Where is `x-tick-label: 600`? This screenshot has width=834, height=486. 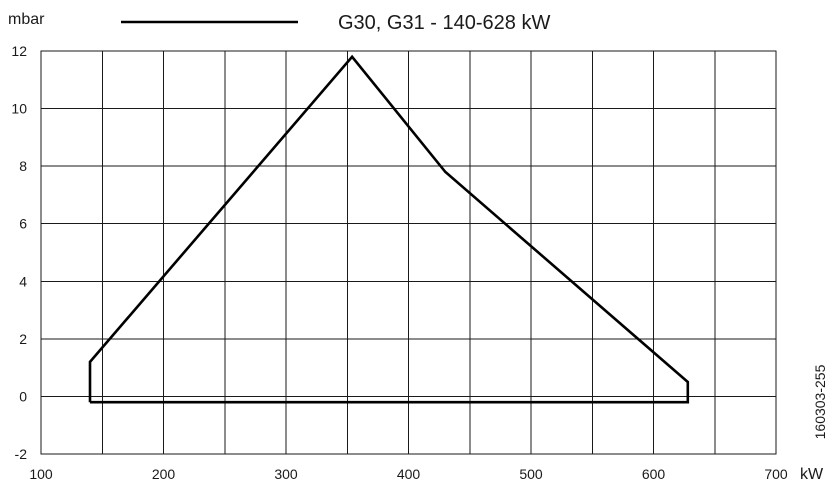
x-tick-label: 600 is located at coordinates (654, 474).